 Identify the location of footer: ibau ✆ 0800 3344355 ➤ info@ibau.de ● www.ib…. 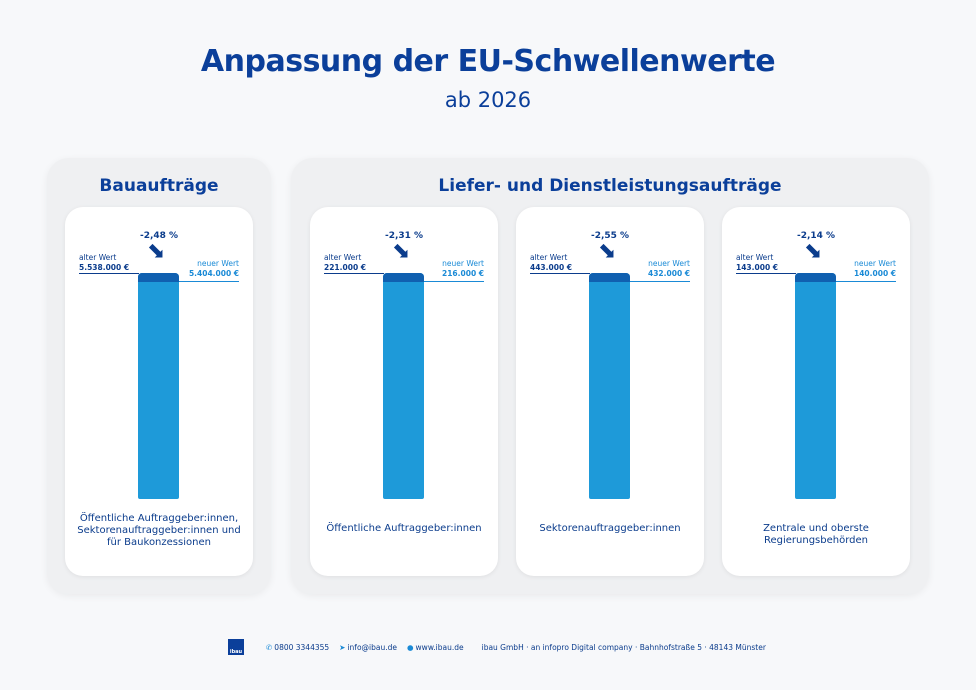
(497, 647).